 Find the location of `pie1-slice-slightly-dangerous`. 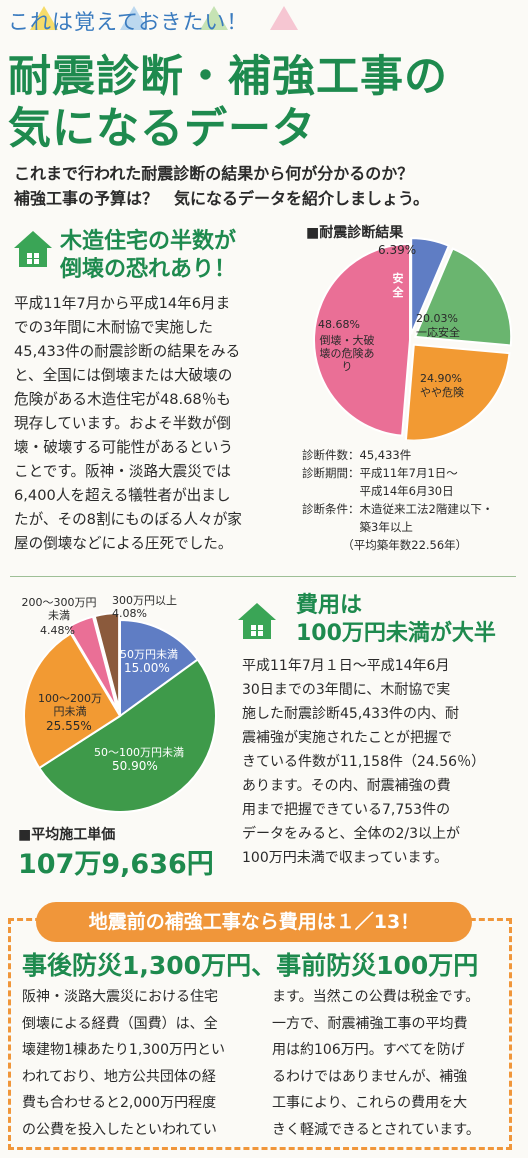

pie1-slice-slightly-dangerous is located at coordinates (457, 391).